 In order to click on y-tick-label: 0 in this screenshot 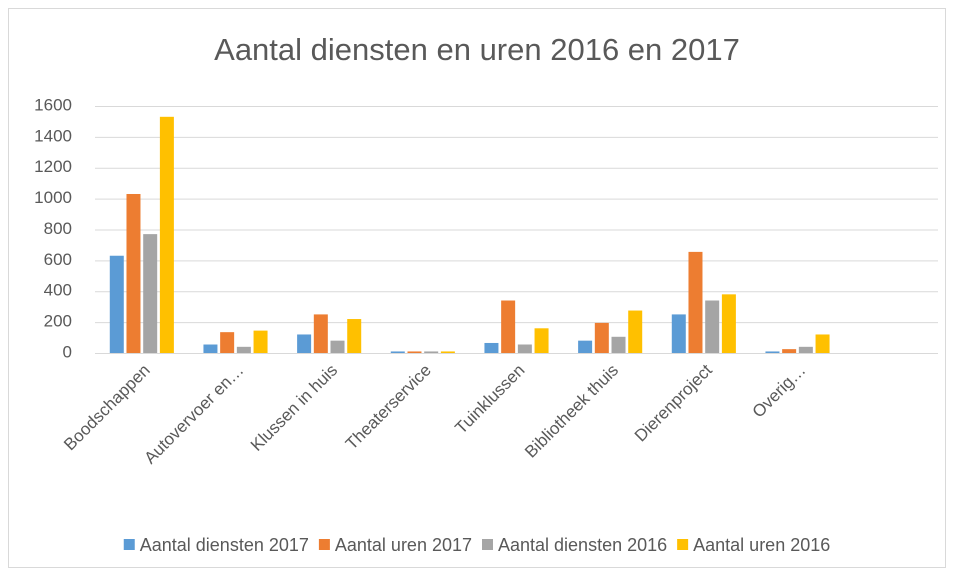, I will do `click(67, 351)`.